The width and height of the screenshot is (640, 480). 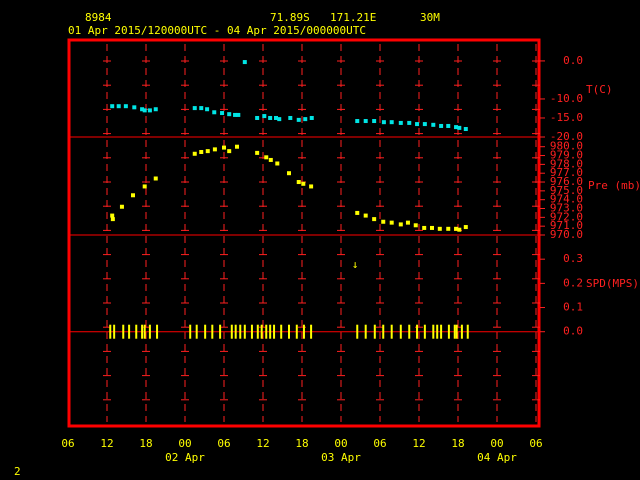 I want to click on x-tick-label: 06, so click(x=67, y=443).